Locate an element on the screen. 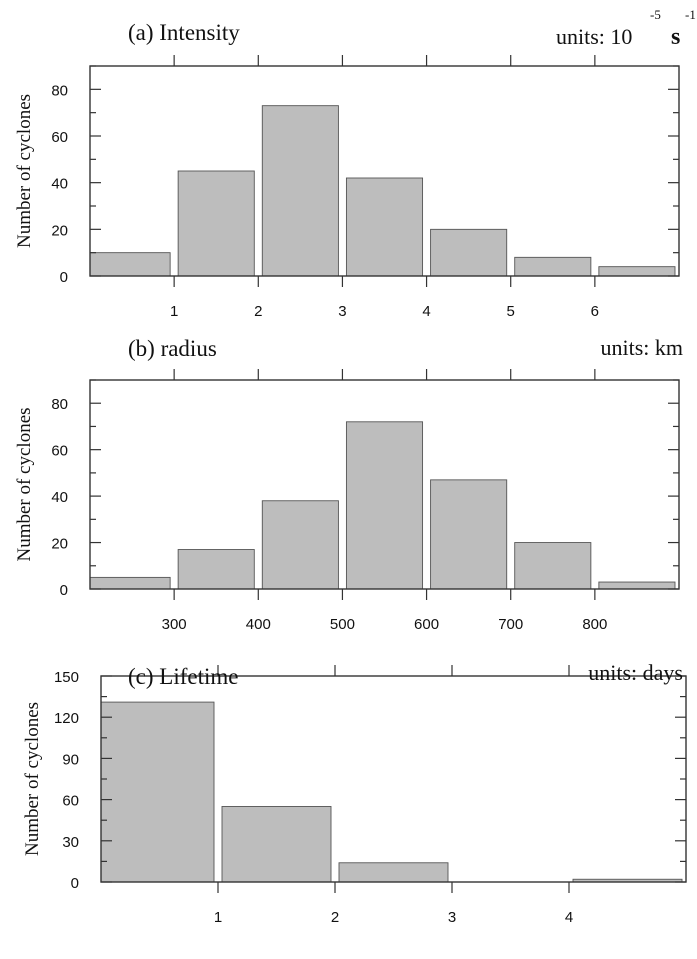 This screenshot has width=697, height=959. panel-title: (a) Intensity is located at coordinates (184, 32).